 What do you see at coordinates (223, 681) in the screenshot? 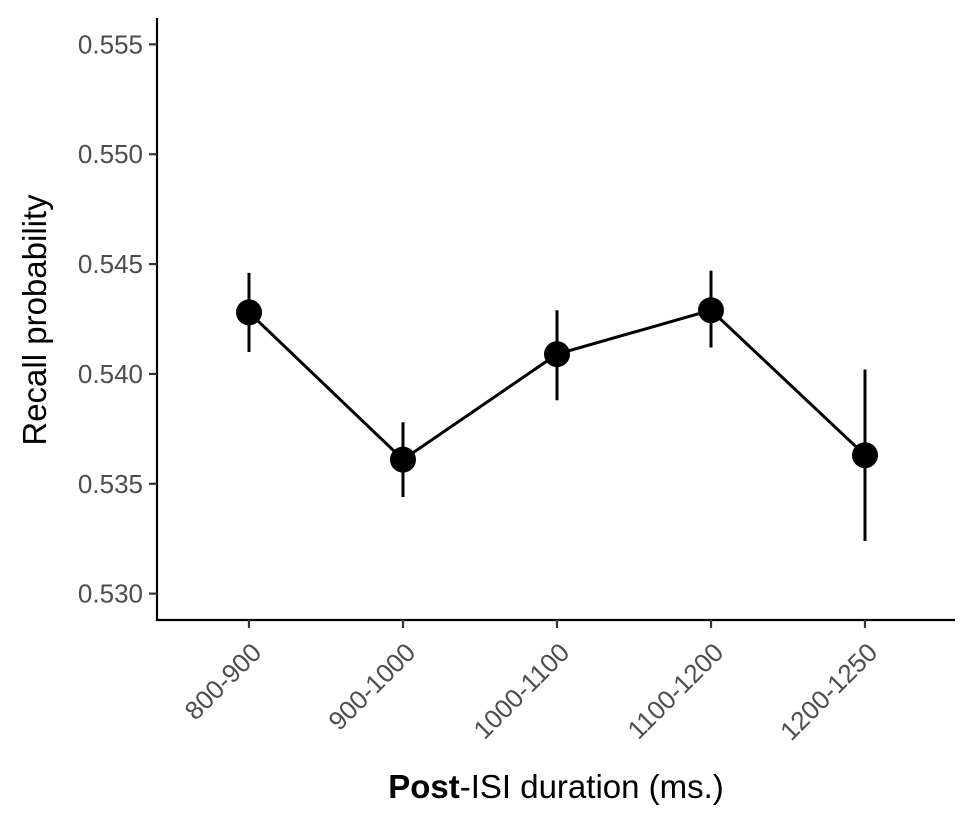
I see `x-tick-label: 800-900` at bounding box center [223, 681].